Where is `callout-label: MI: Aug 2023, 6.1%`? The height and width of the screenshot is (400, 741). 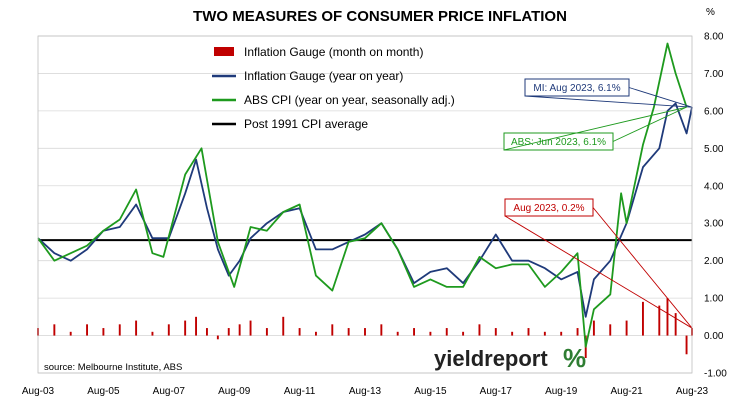 callout-label: MI: Aug 2023, 6.1% is located at coordinates (576, 88).